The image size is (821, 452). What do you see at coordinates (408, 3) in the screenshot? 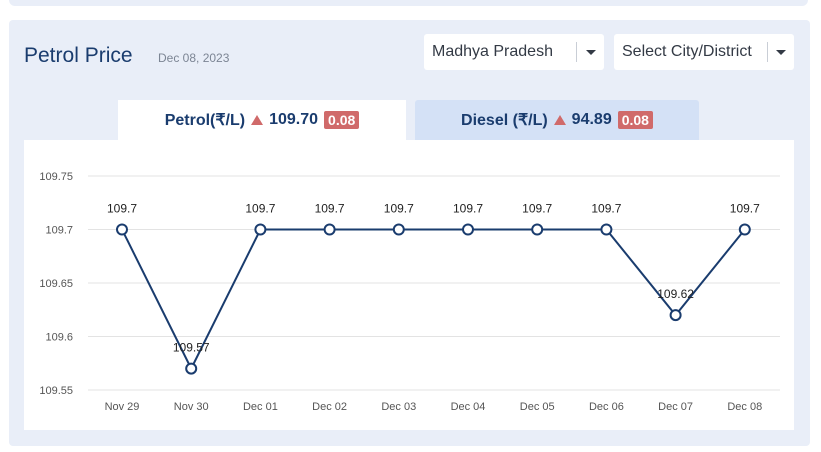
I see `previous-card-edge` at bounding box center [408, 3].